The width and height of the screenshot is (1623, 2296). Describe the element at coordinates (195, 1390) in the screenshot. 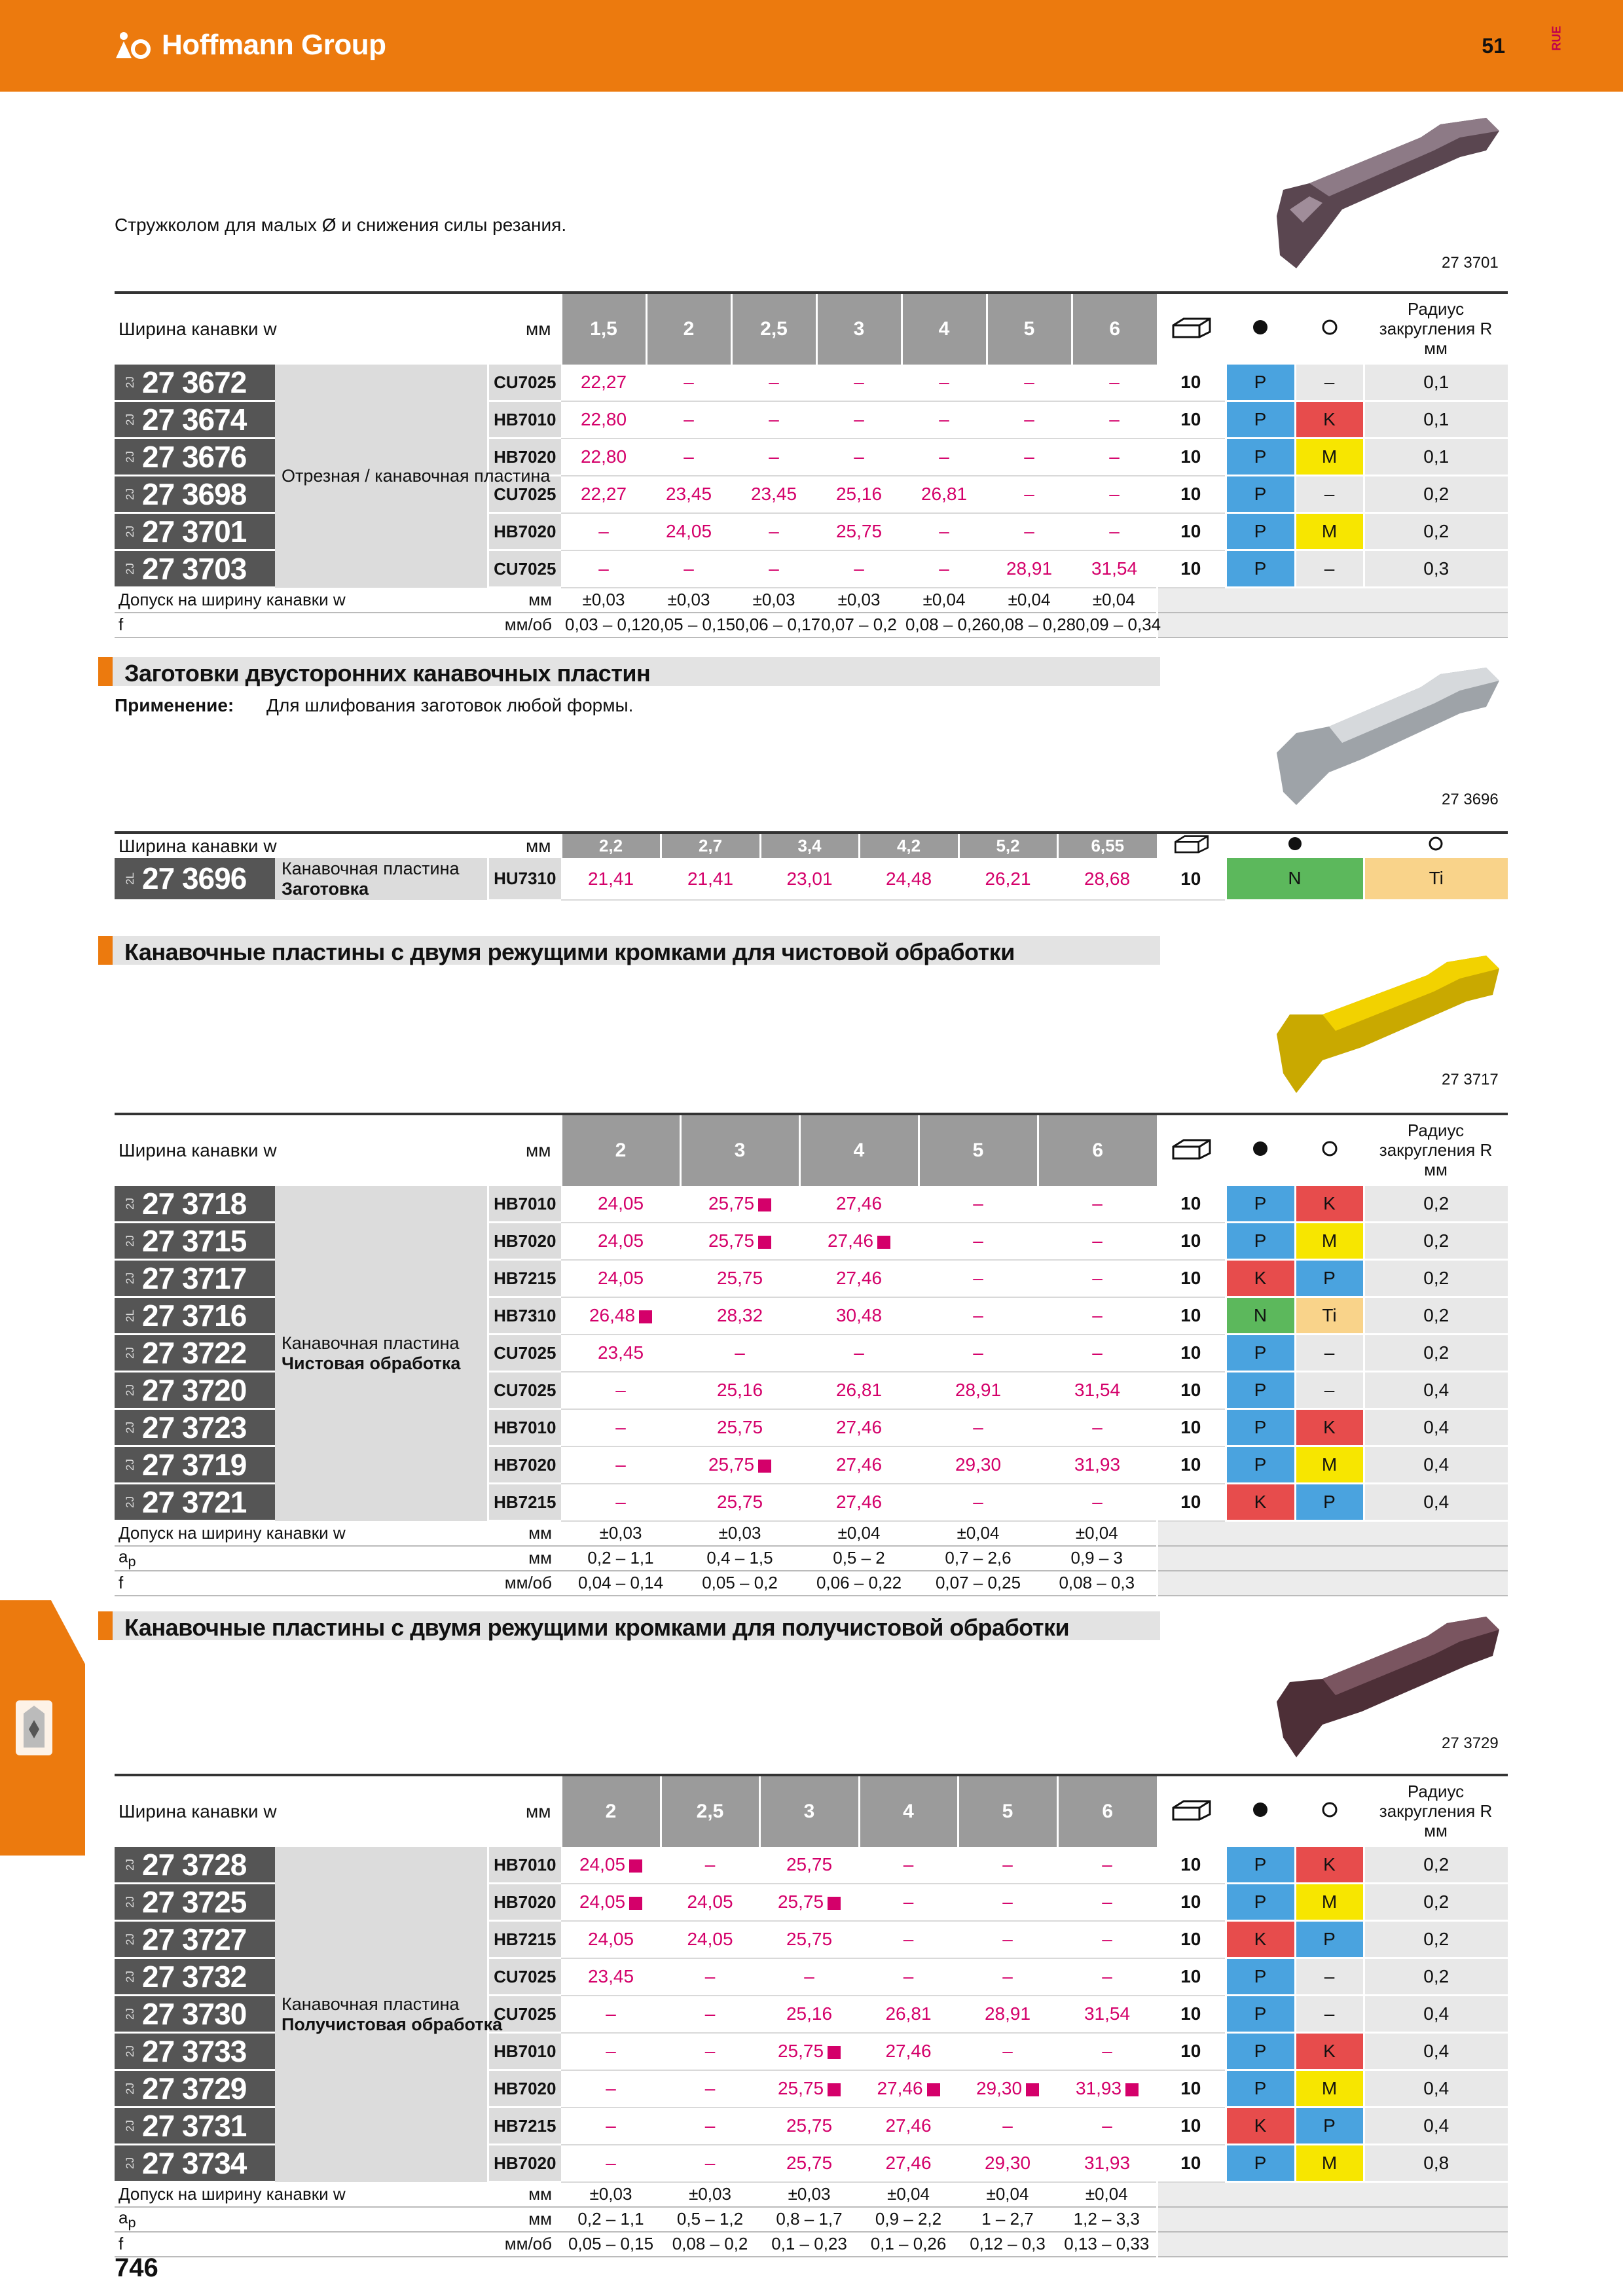

I see `article-code: 2J 27 3720` at that location.